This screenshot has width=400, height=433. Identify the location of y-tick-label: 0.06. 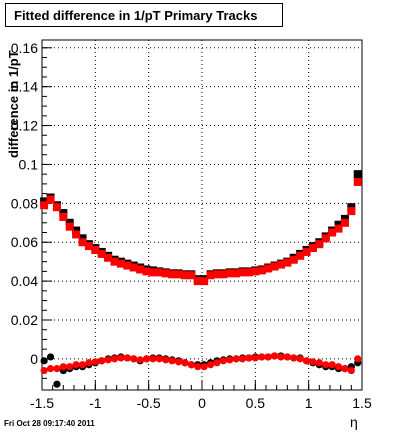
(24, 242).